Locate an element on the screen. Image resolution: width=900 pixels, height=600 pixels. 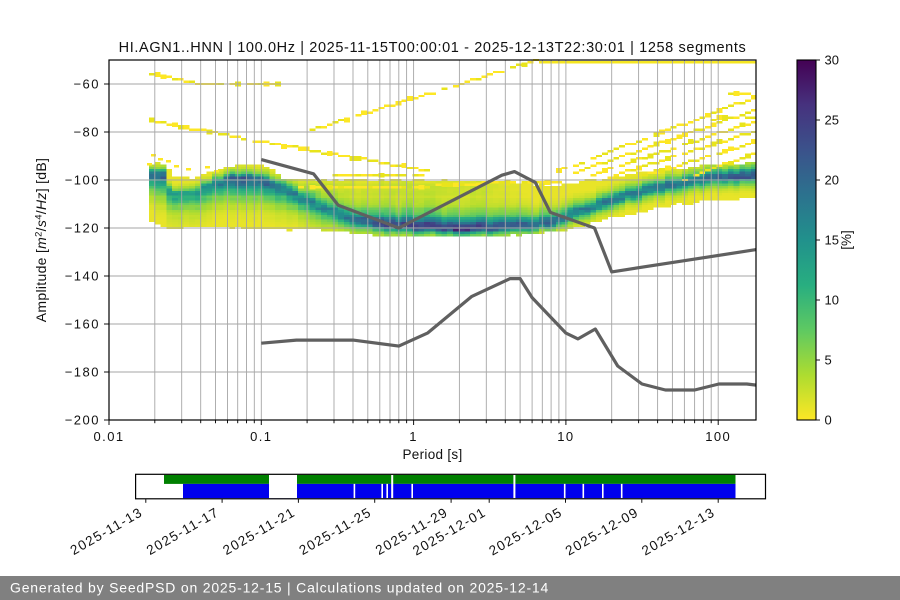
svg-text: −60 is located at coordinates (86, 84).